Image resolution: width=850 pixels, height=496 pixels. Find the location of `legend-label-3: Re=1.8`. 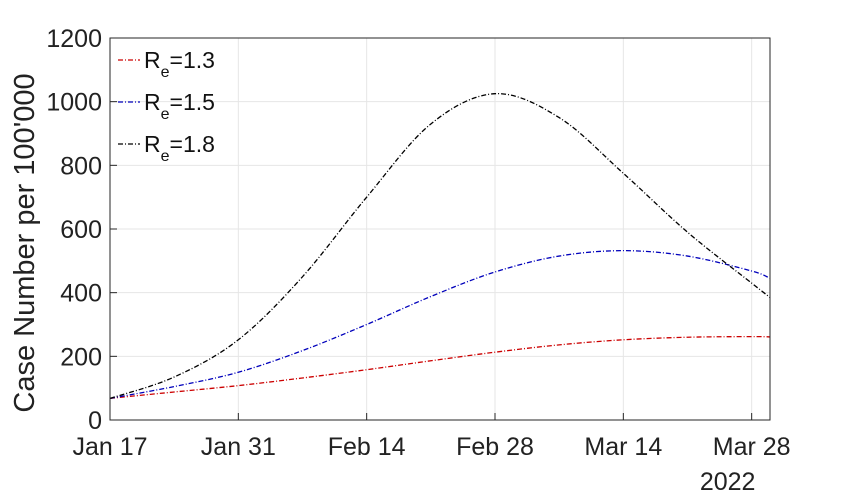

legend-label-3: Re=1.8 is located at coordinates (179, 148).